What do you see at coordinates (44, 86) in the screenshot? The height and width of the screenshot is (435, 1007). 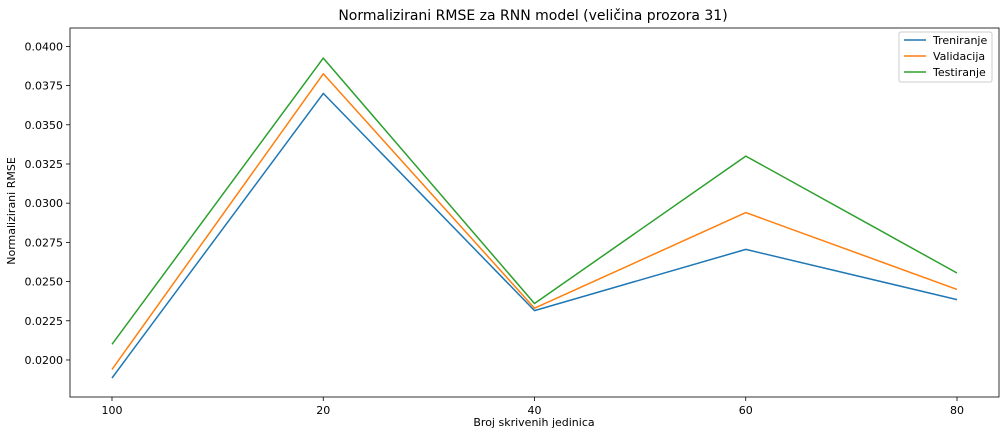 I see `y-tick-label: 0.0375` at bounding box center [44, 86].